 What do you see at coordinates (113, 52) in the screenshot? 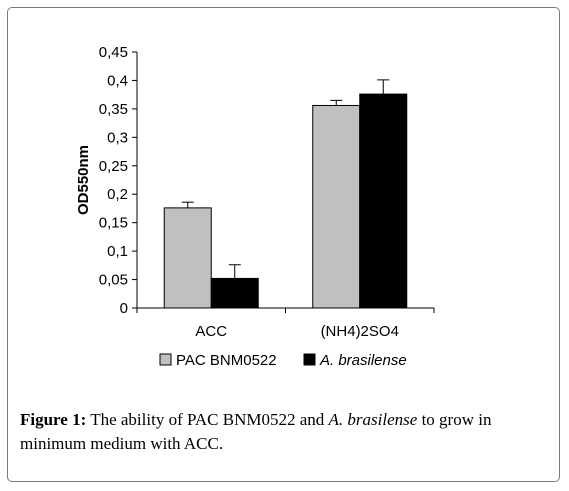
I see `y-tick-label: 0,45` at bounding box center [113, 52].